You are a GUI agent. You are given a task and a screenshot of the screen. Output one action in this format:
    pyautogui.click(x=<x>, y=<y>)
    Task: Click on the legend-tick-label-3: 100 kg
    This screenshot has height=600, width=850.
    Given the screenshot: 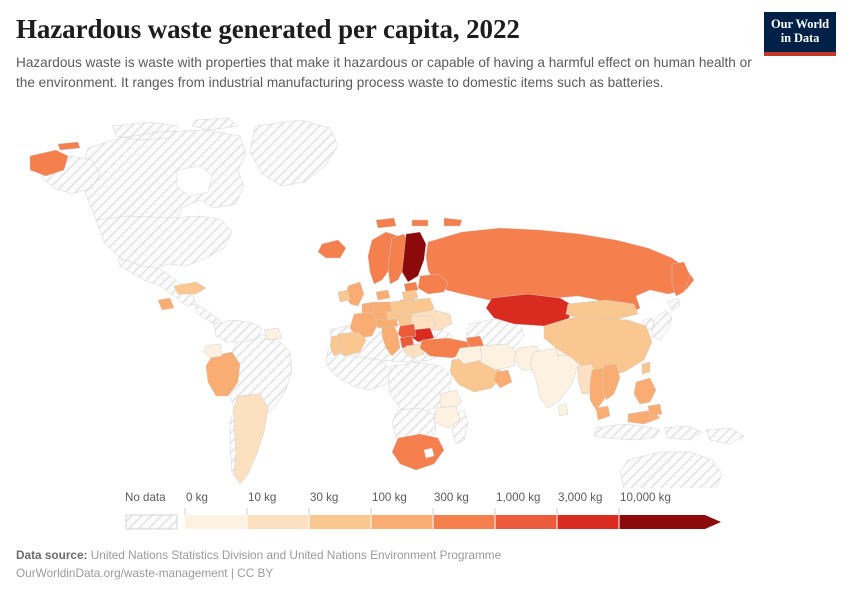 What is the action you would take?
    pyautogui.click(x=389, y=497)
    